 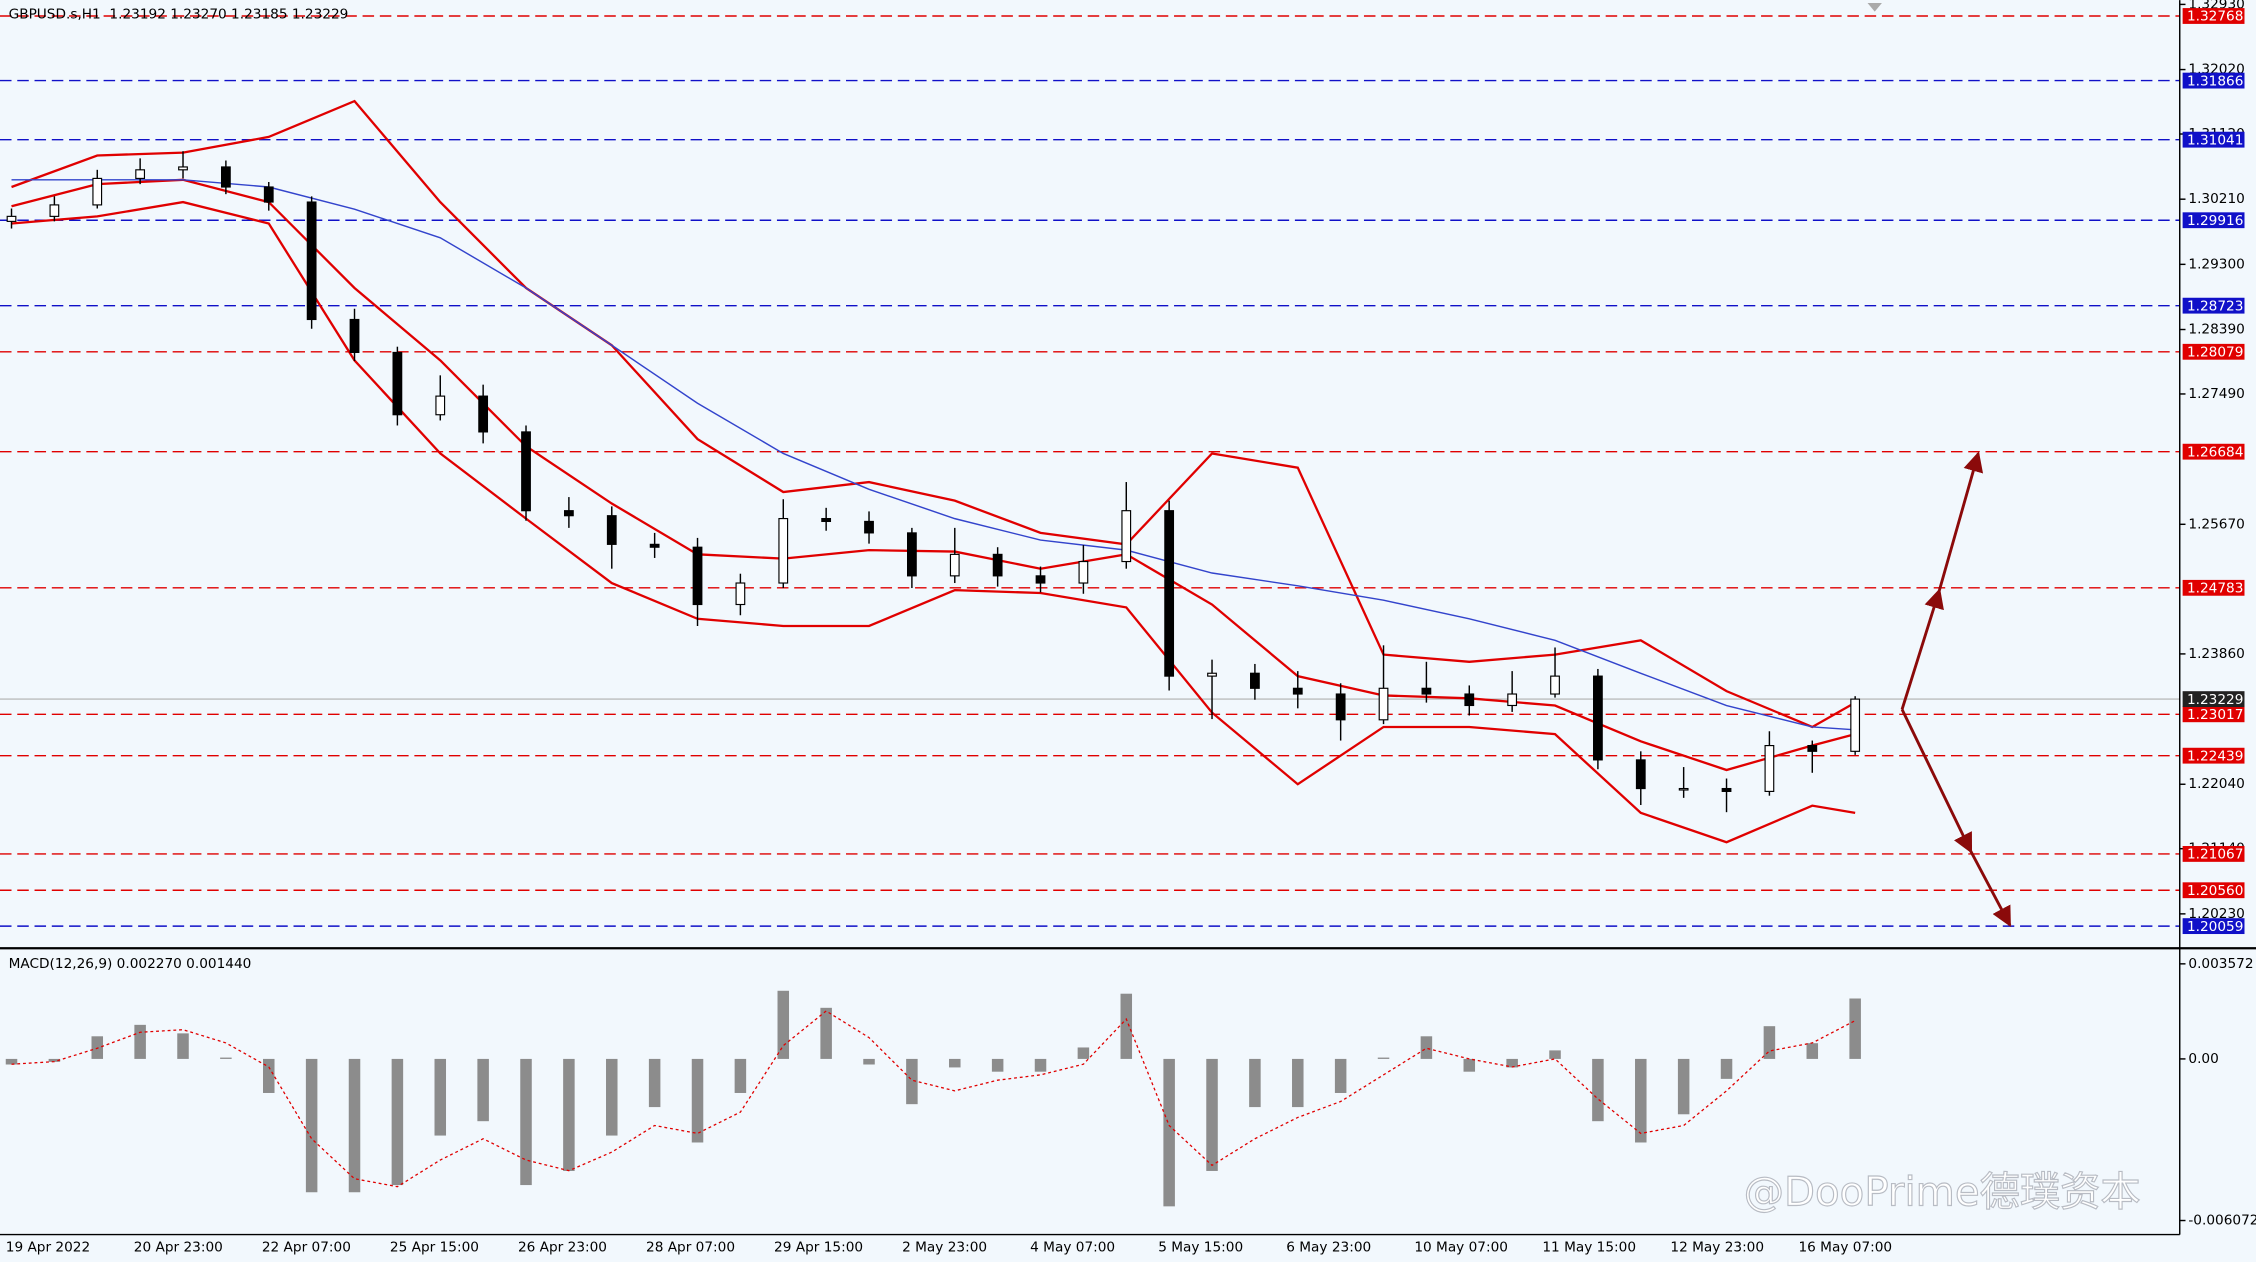 I want to click on level-label: 1.28723, so click(x=2215, y=306).